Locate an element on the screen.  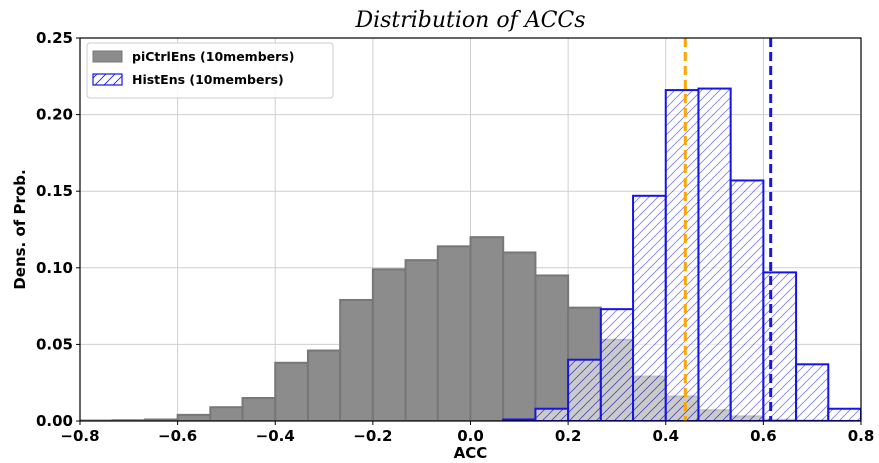
y-tick-label: 0.20 is located at coordinates (54, 115).